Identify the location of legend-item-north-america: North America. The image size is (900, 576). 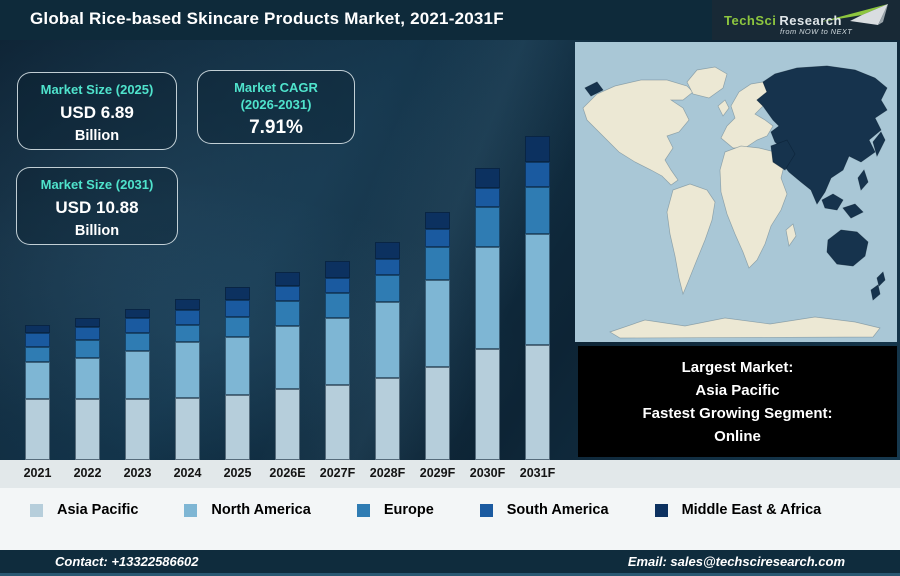
(247, 510).